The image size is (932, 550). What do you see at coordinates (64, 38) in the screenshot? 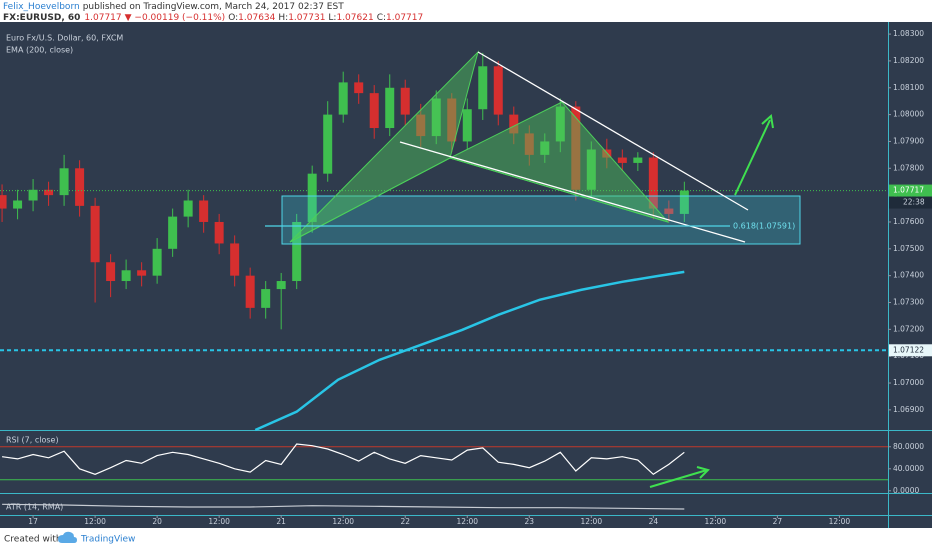
I see `series-legend: Euro Fx/U.S. Dollar, 60, FXCM` at bounding box center [64, 38].